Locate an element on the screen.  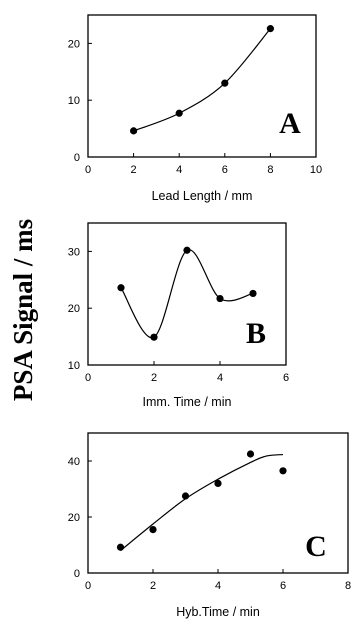
panel-c-x-axis-label: Hyb.Time / min is located at coordinates (218, 612).